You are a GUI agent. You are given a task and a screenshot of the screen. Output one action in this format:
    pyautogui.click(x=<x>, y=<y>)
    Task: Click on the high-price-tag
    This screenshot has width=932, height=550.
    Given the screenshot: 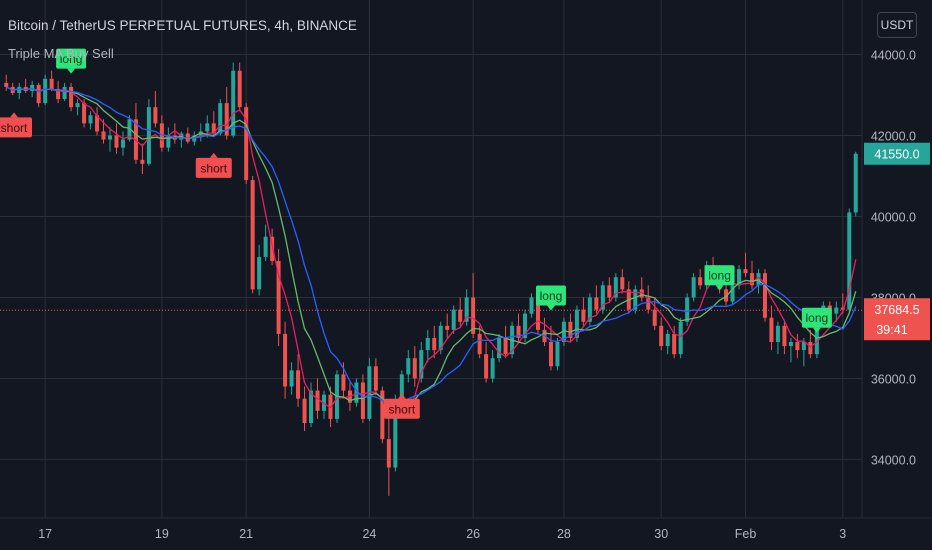 What is the action you would take?
    pyautogui.click(x=897, y=153)
    